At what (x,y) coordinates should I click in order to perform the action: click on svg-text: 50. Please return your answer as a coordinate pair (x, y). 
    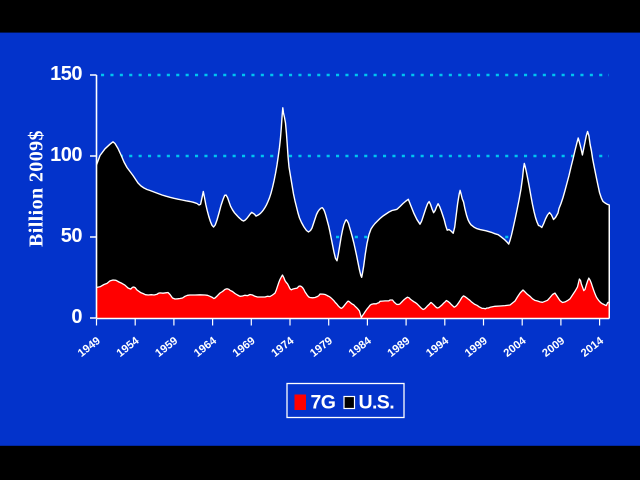
    Looking at the image, I should click on (72, 236).